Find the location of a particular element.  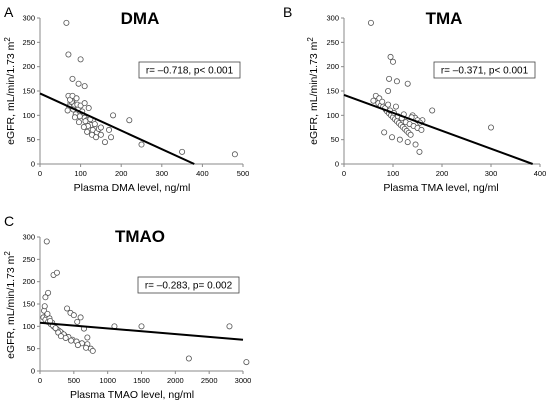

stat-annotation: r= –0.371, p< 0.001 is located at coordinates (485, 71).